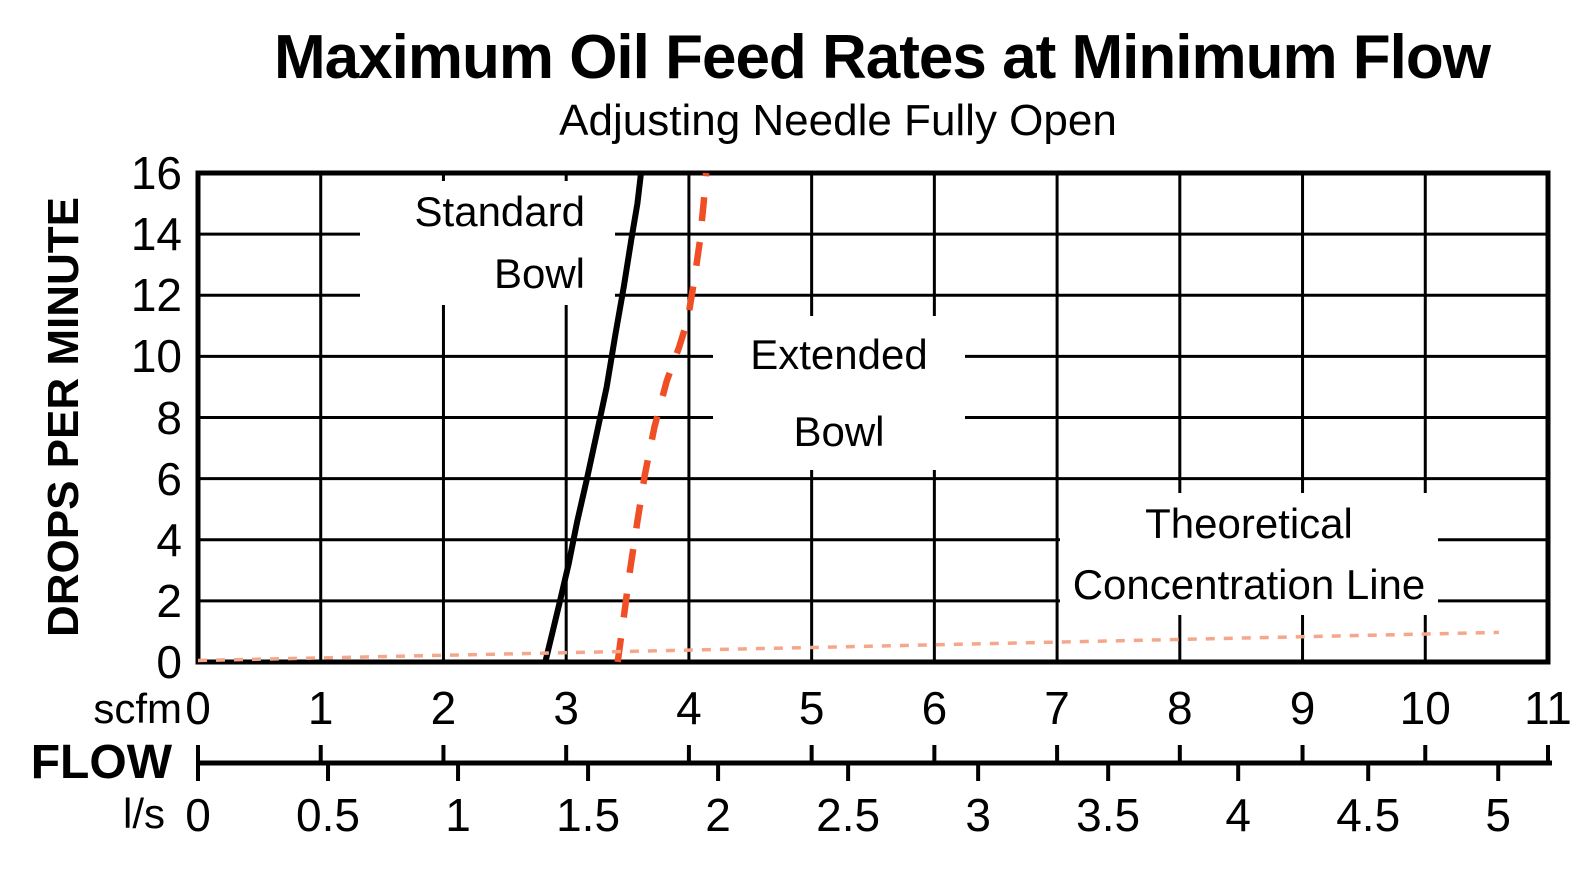 The image size is (1588, 875). I want to click on chart-title: Maximum Oil Feed Rates at Minimum Flow, so click(882, 57).